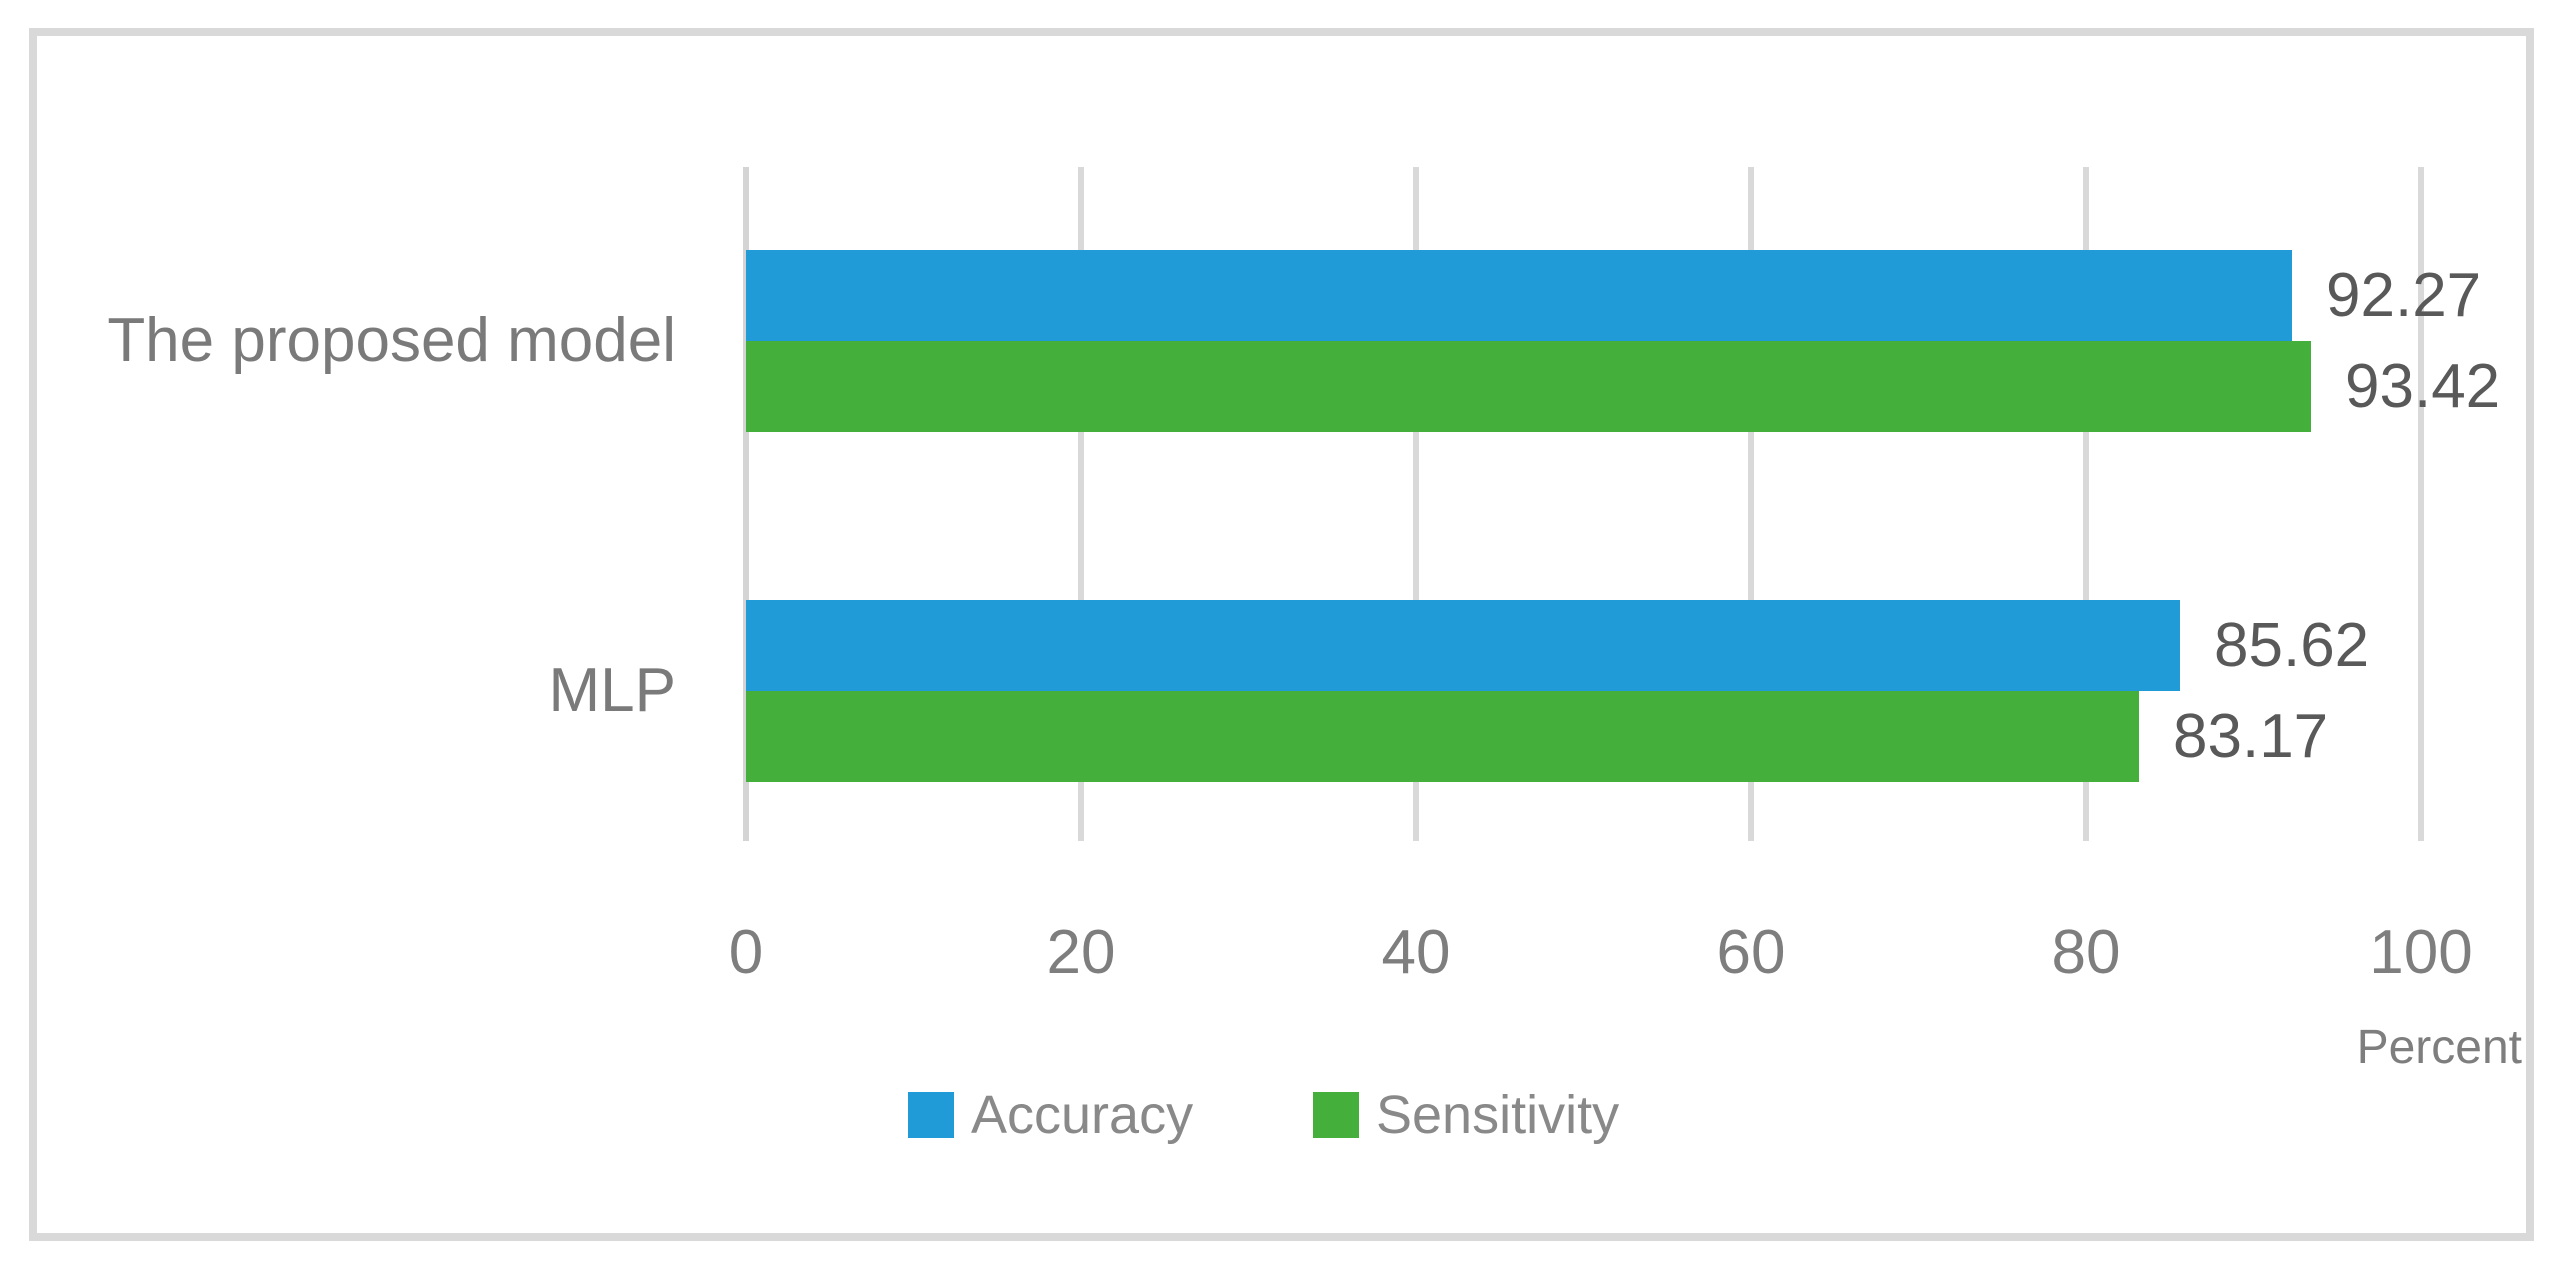  What do you see at coordinates (2439, 1047) in the screenshot?
I see `x-axis-title: Percent` at bounding box center [2439, 1047].